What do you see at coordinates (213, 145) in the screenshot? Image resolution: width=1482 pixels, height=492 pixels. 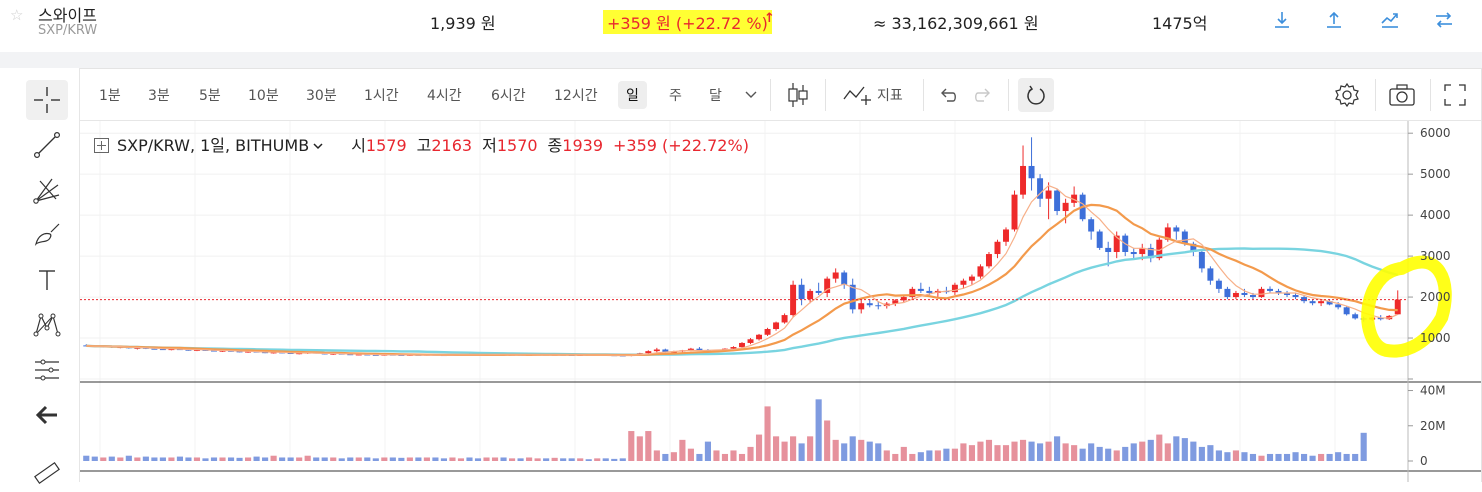 I see `legend-symbol: SXP/KRW, 1일, BITHUMB` at bounding box center [213, 145].